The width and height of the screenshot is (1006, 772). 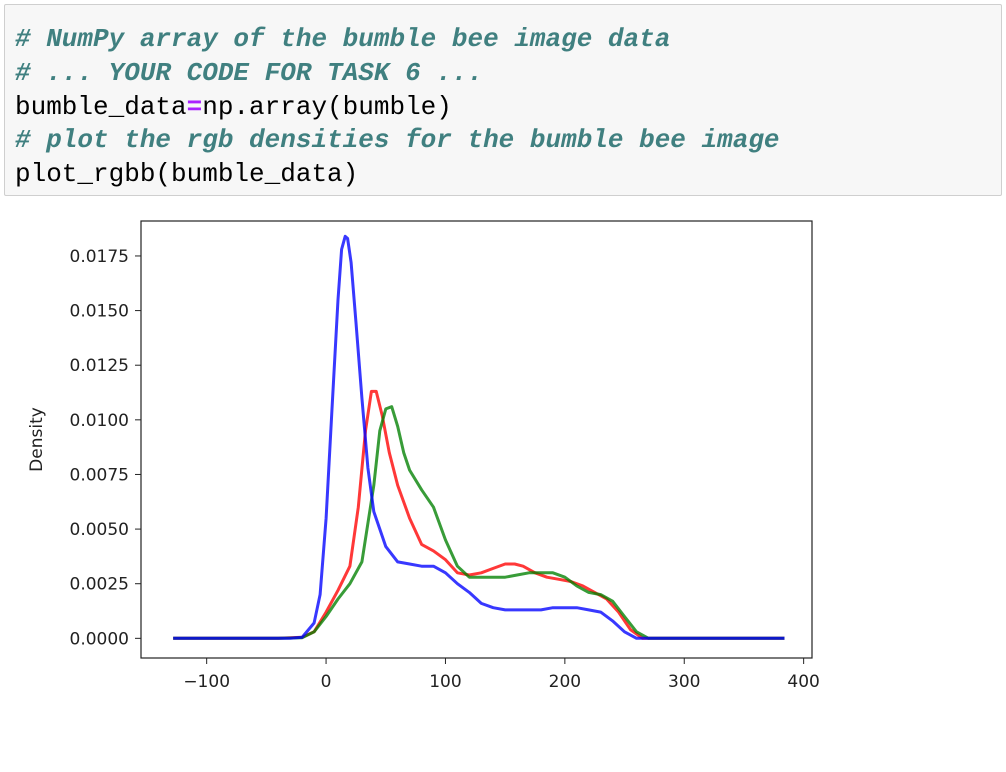 What do you see at coordinates (99, 312) in the screenshot?
I see `y-tick-label: 0.0150` at bounding box center [99, 312].